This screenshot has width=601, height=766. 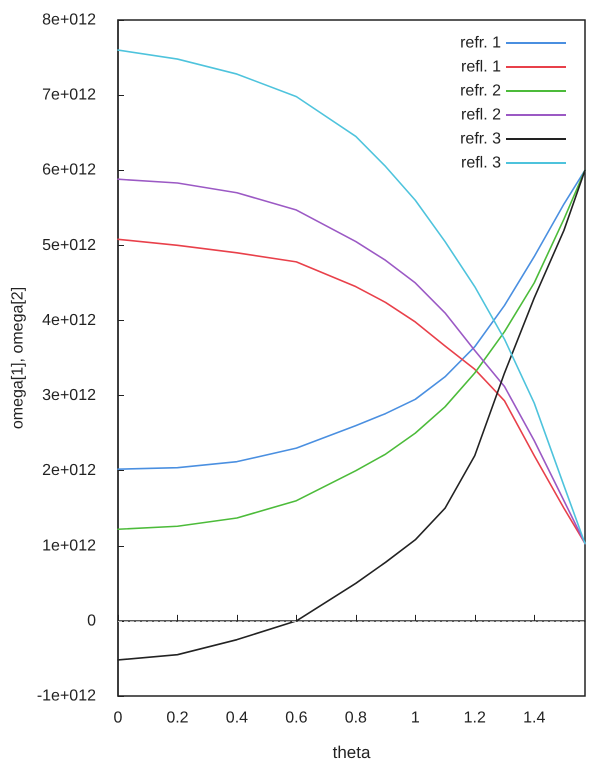 I want to click on y-tick-label: -1e+012, so click(x=66, y=696).